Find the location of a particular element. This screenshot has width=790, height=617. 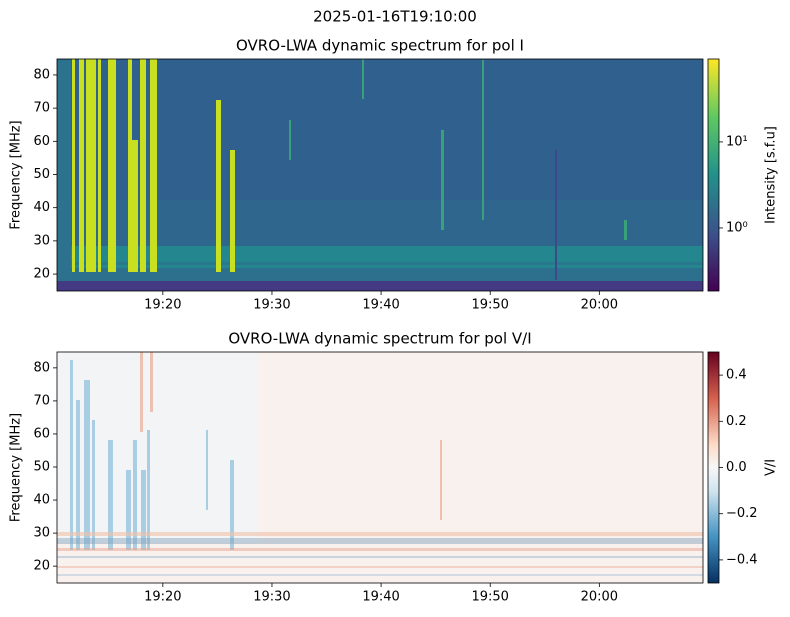

colorbar-tick-label: 10¹ is located at coordinates (737, 141).